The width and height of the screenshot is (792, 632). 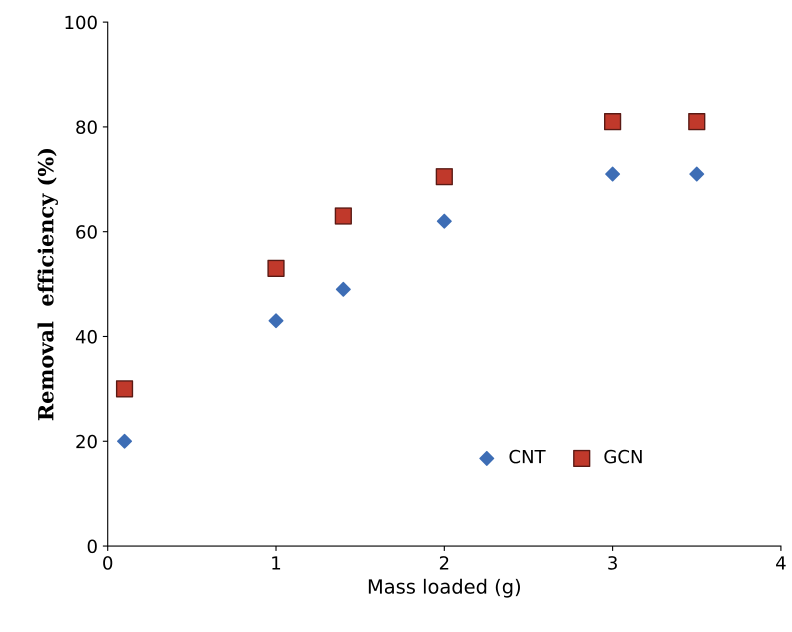 I want to click on y-tick-label: 20, so click(x=86, y=441).